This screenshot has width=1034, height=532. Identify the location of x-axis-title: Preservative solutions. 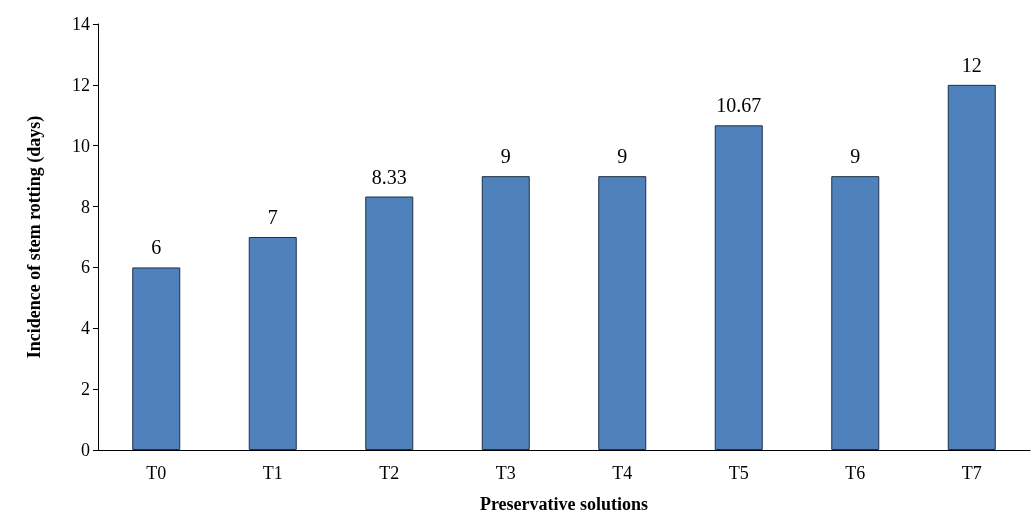
(564, 504).